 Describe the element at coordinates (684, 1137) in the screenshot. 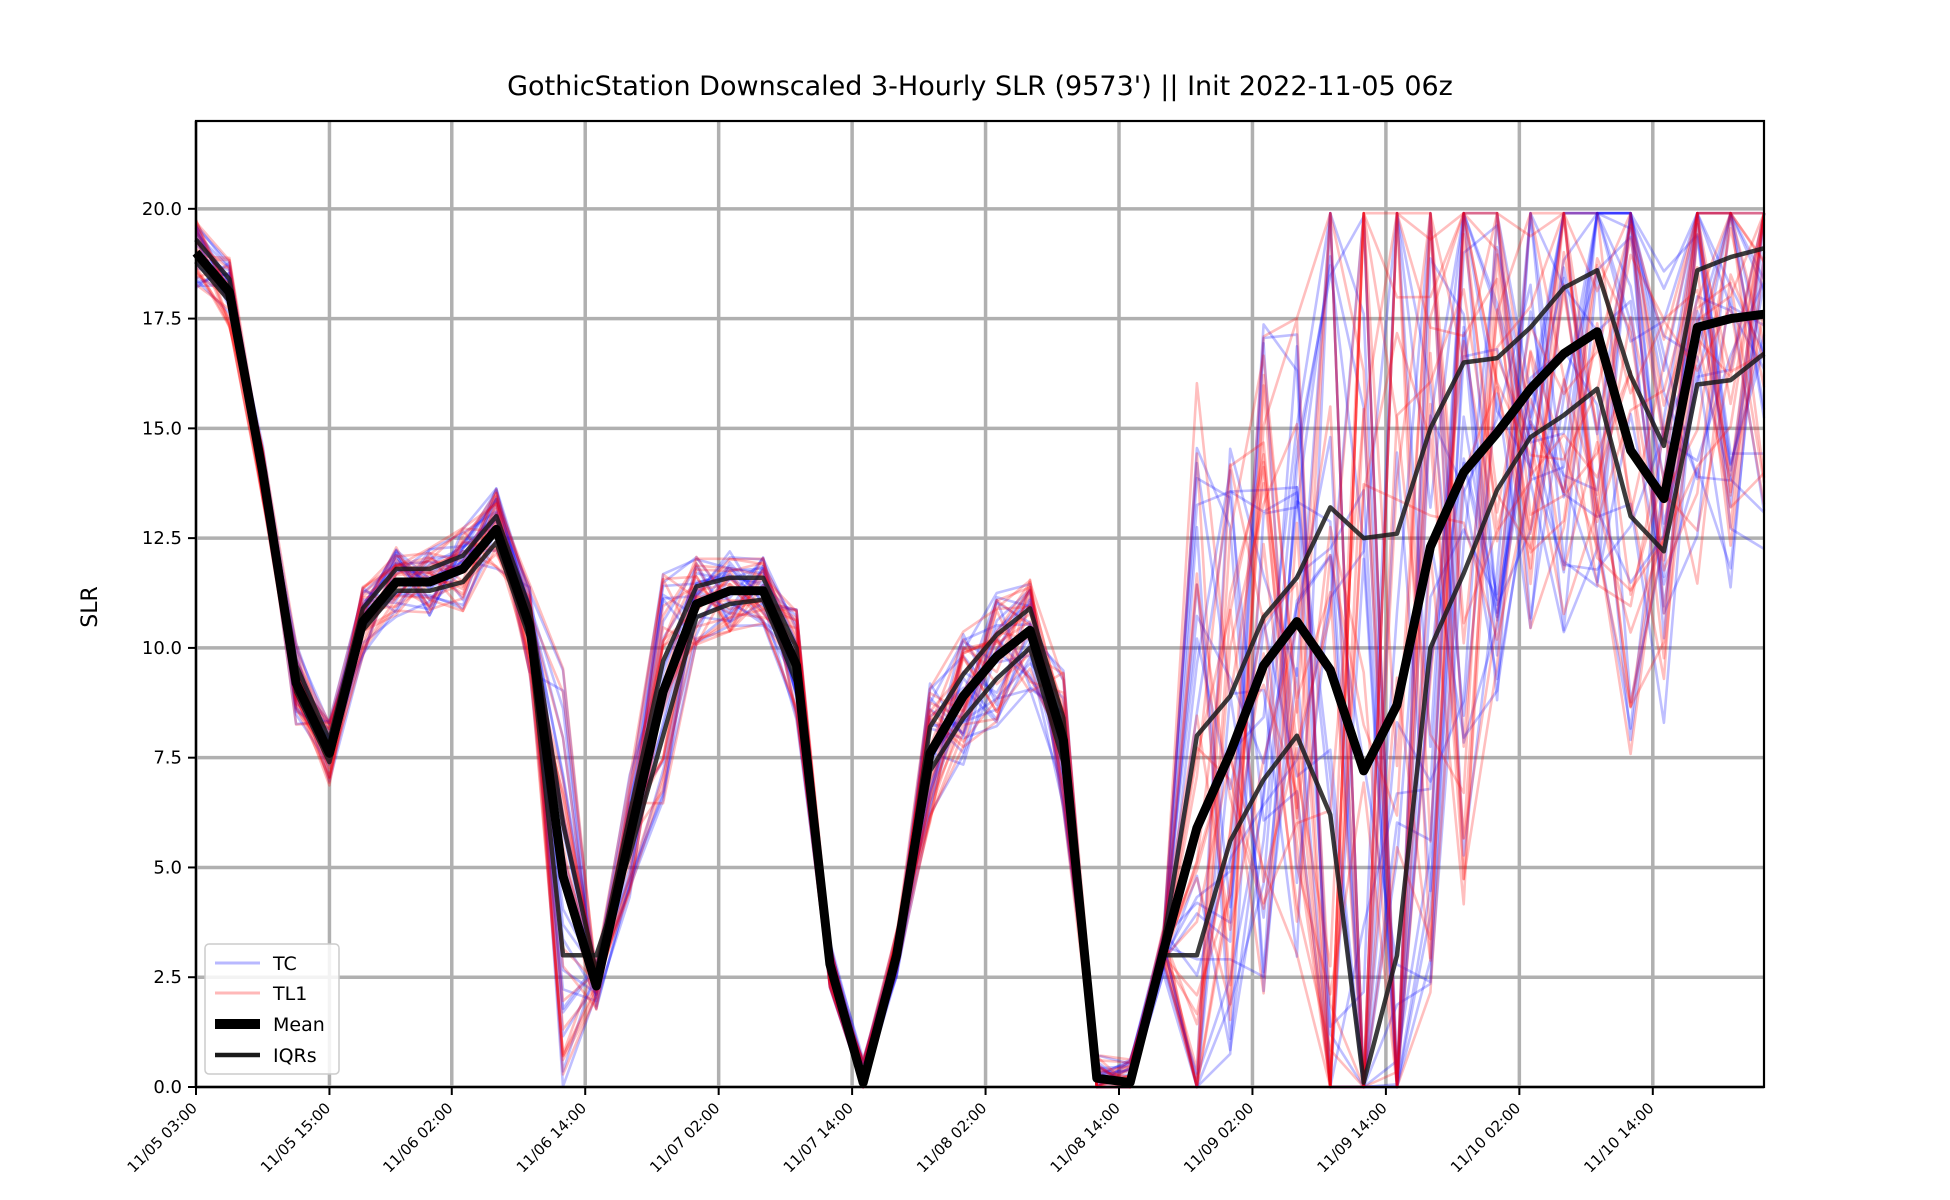

I see `x-tick-label: 11/07 02:00` at that location.